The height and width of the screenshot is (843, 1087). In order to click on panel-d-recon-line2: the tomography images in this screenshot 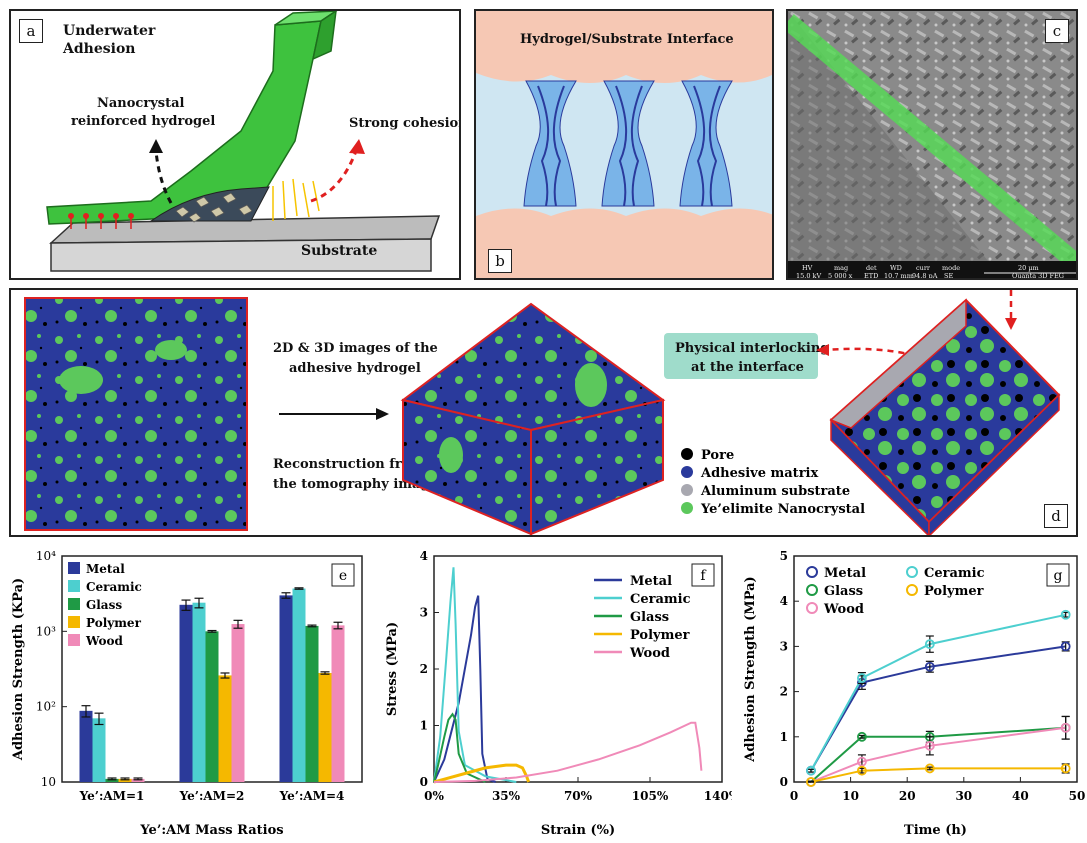, I will do `click(359, 484)`.